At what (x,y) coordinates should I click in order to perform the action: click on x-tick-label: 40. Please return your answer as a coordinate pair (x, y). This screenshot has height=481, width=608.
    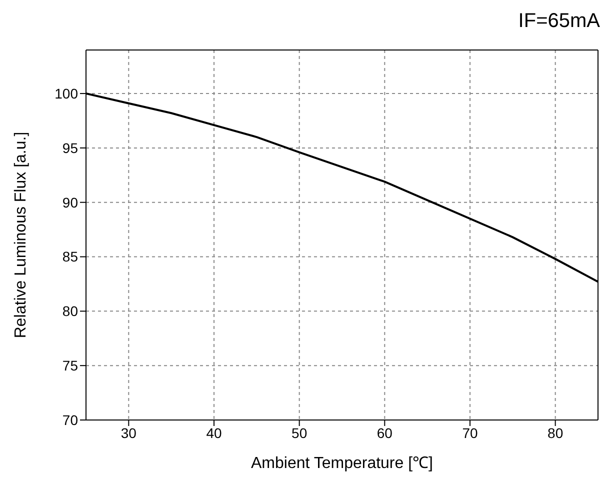
    Looking at the image, I should click on (214, 432).